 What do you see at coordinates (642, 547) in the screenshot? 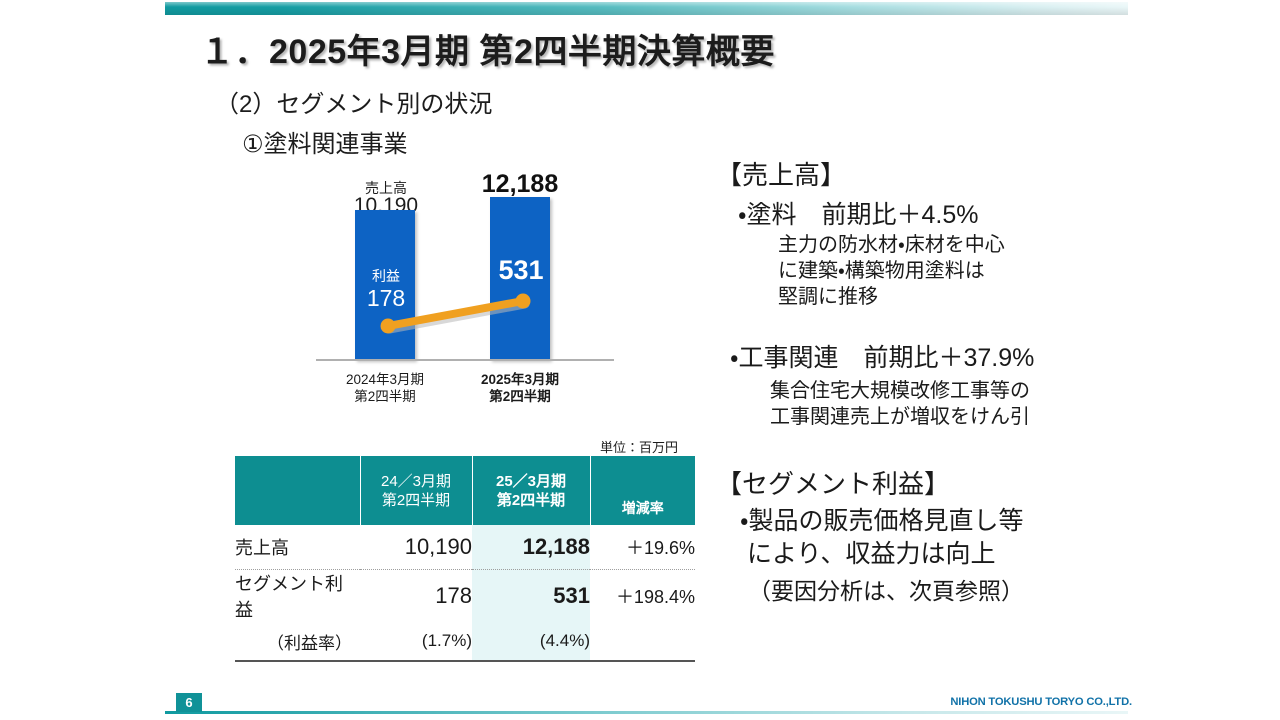
I see `row-sales-rate: ＋19.6%` at bounding box center [642, 547].